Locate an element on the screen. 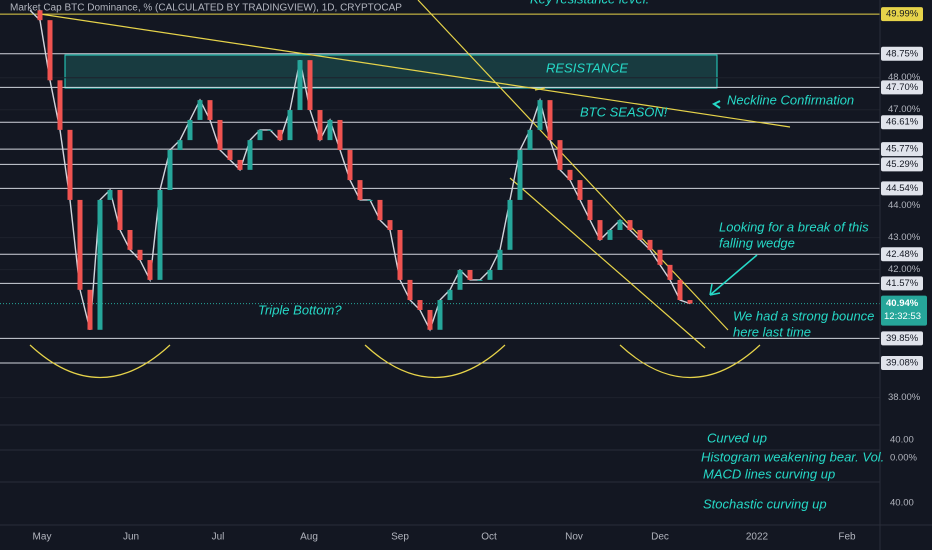 This screenshot has height=550, width=932. level-label: 47.70% is located at coordinates (902, 87).